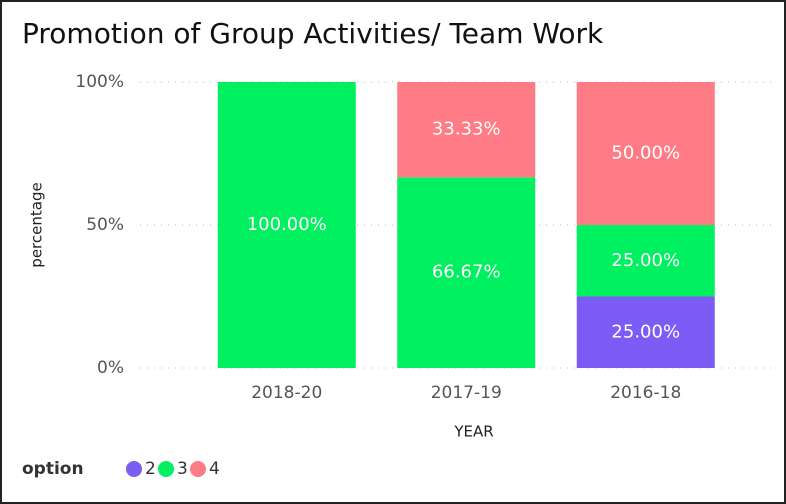 This screenshot has height=504, width=786. Describe the element at coordinates (313, 33) in the screenshot. I see `chart-title: Promotion of Group Activities/ Team Work` at that location.